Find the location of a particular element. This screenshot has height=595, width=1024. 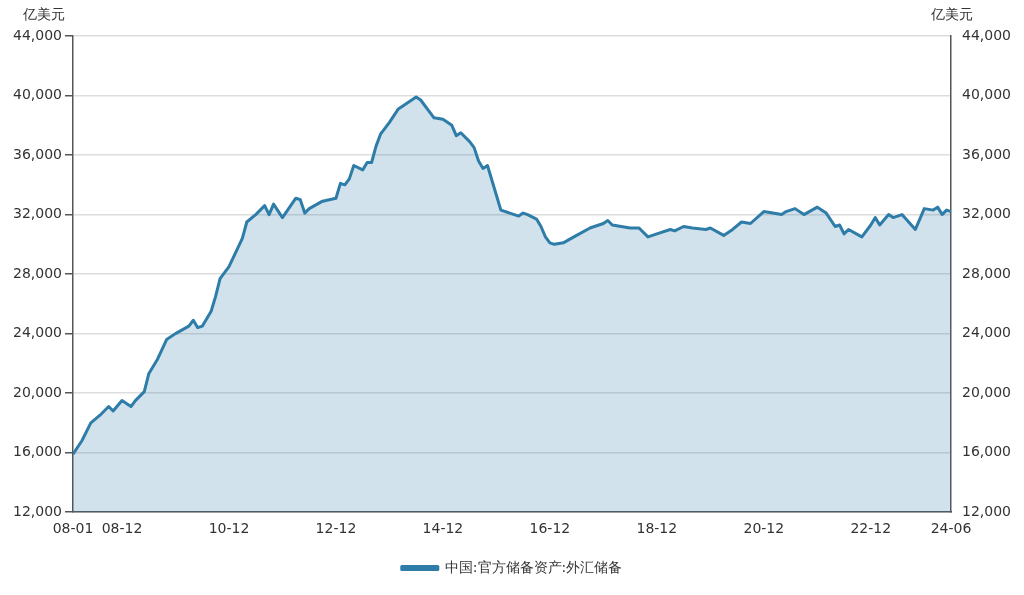

y2-tick-label: 20,000 is located at coordinates (987, 391).